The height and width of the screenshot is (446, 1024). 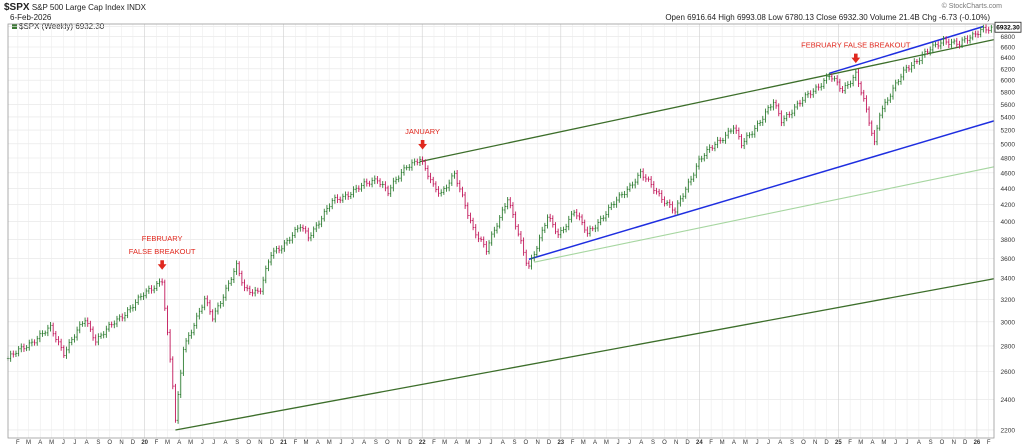 What do you see at coordinates (237, 443) in the screenshot?
I see `x-tick-label: S` at bounding box center [237, 443].